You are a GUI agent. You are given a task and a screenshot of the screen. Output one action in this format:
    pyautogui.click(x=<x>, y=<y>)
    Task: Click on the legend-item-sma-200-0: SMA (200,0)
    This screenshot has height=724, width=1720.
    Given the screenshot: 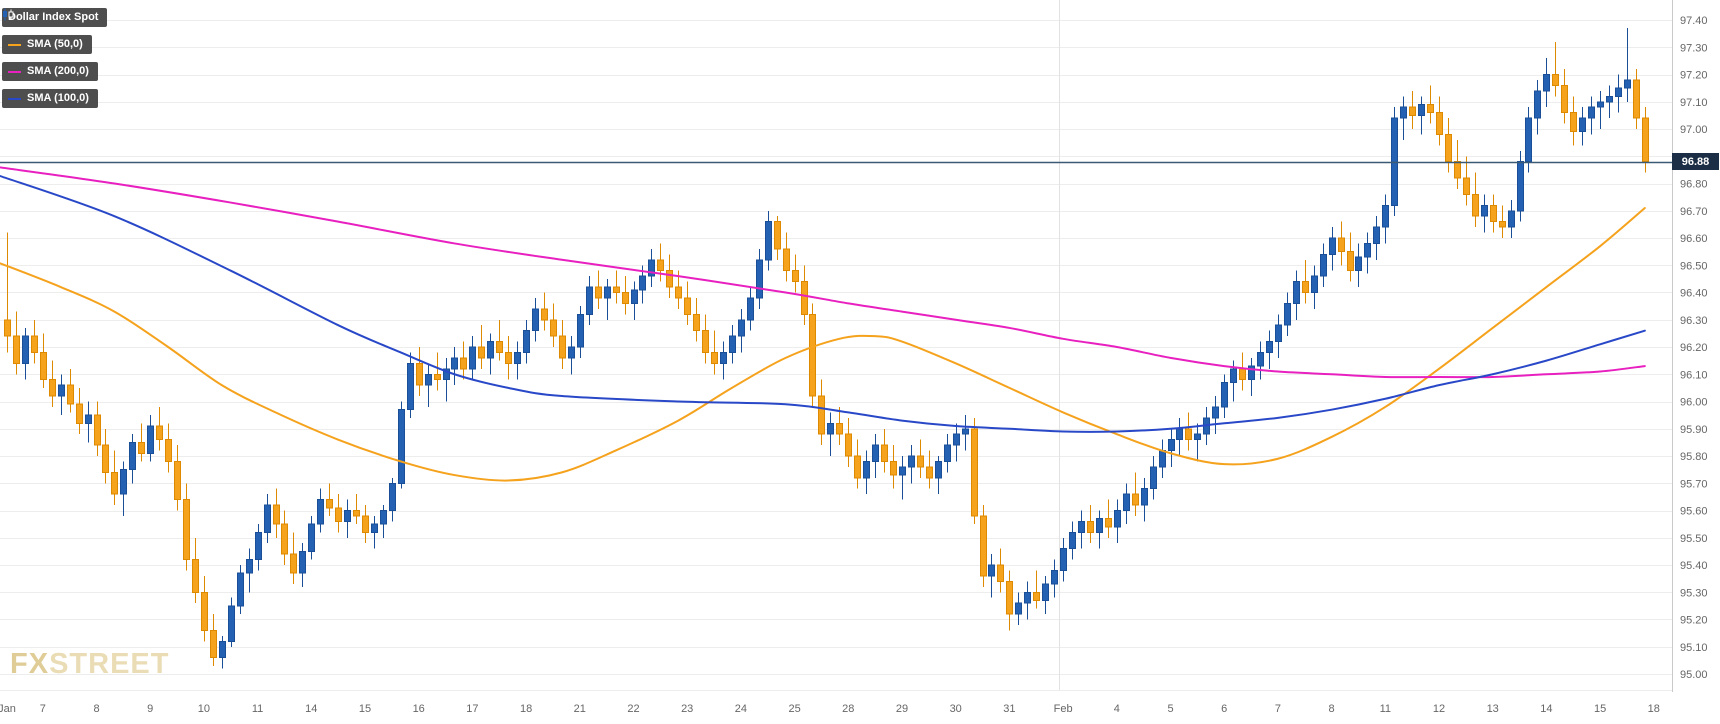 What is the action you would take?
    pyautogui.click(x=50, y=71)
    